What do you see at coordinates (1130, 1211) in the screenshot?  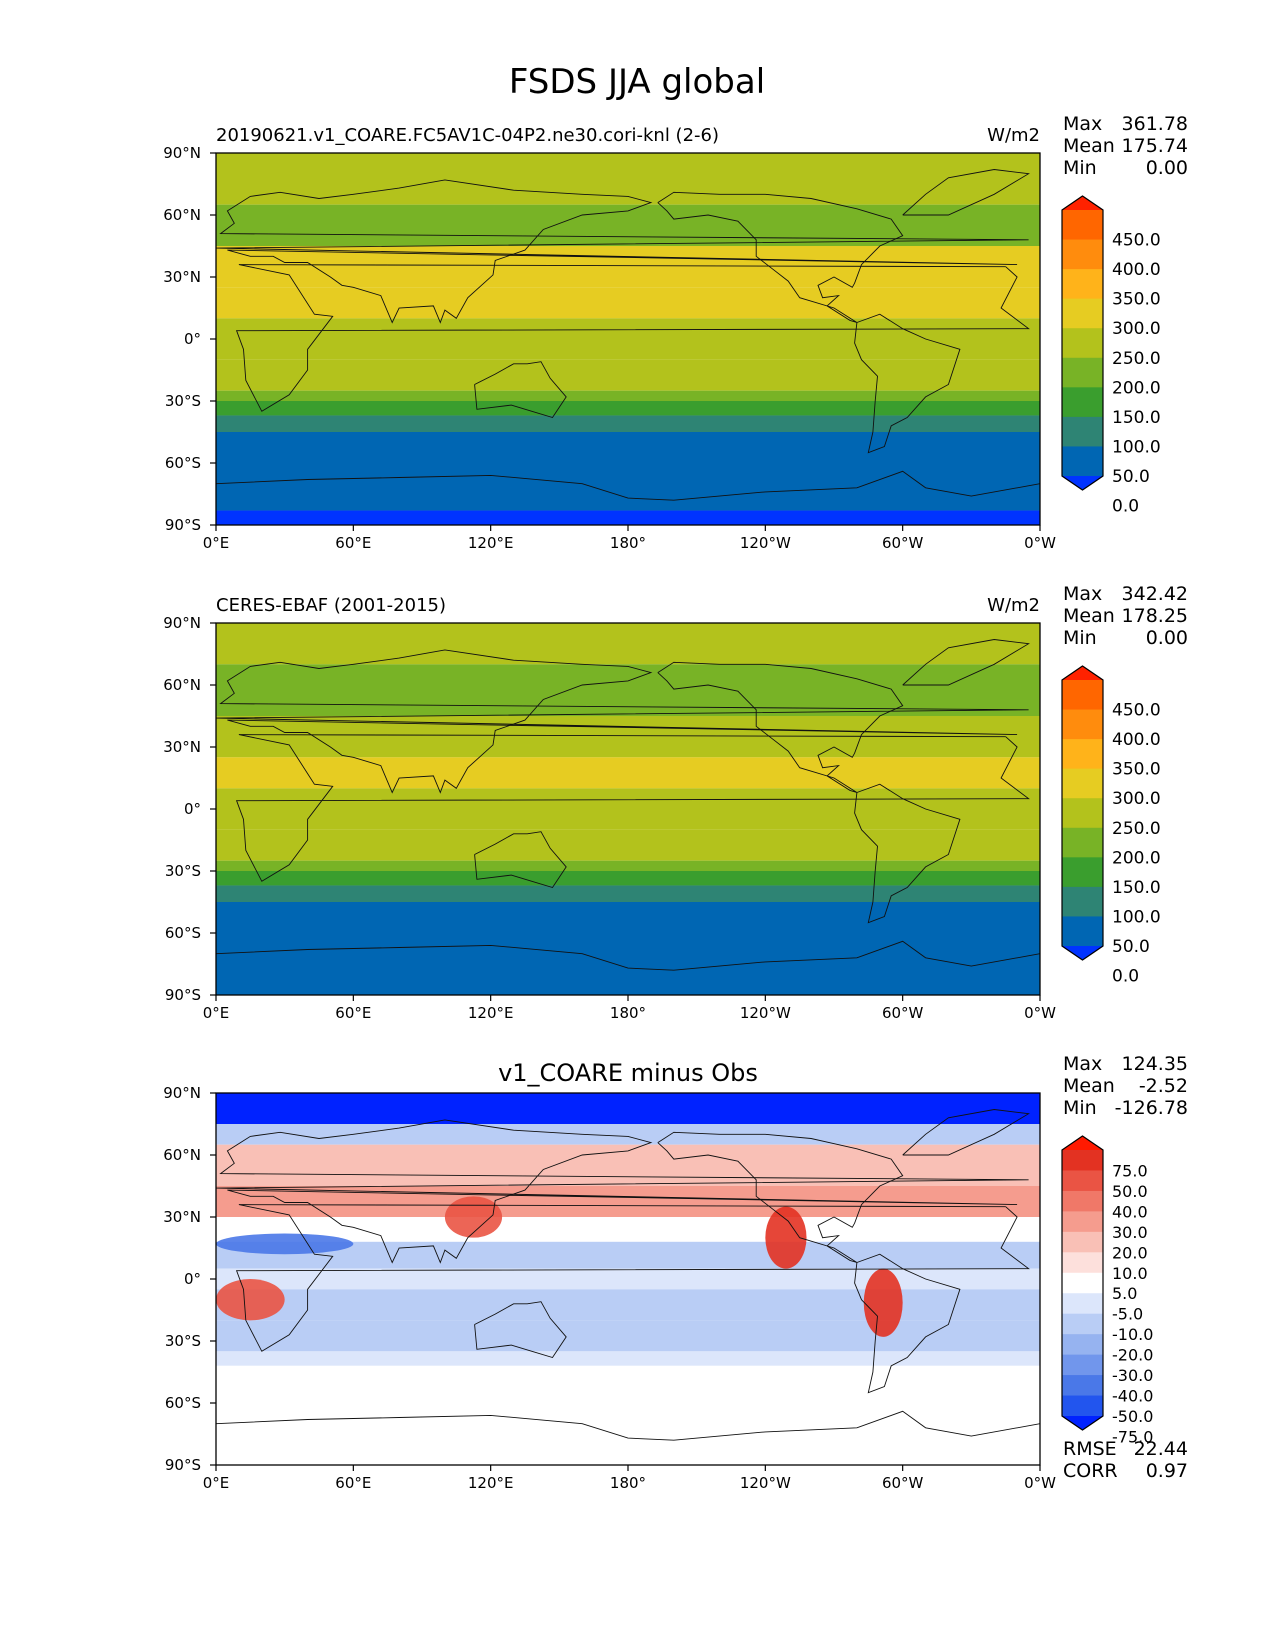 I see `colorbar-tick-label: 40.0` at bounding box center [1130, 1211].